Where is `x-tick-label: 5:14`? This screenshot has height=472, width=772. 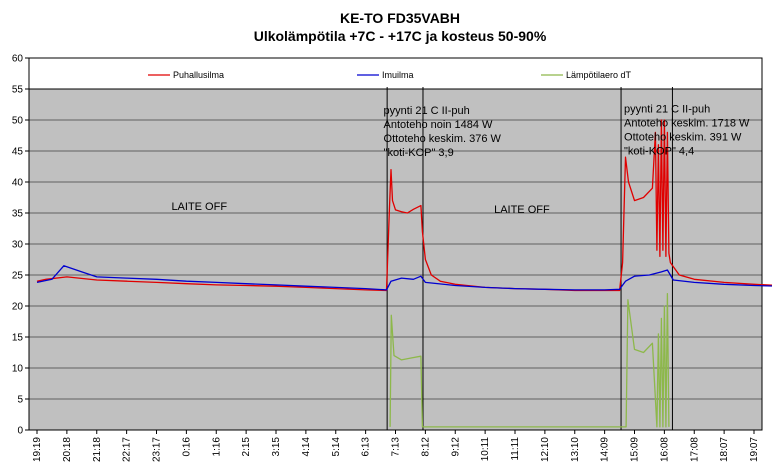 x-tick-label: 5:14 is located at coordinates (336, 447).